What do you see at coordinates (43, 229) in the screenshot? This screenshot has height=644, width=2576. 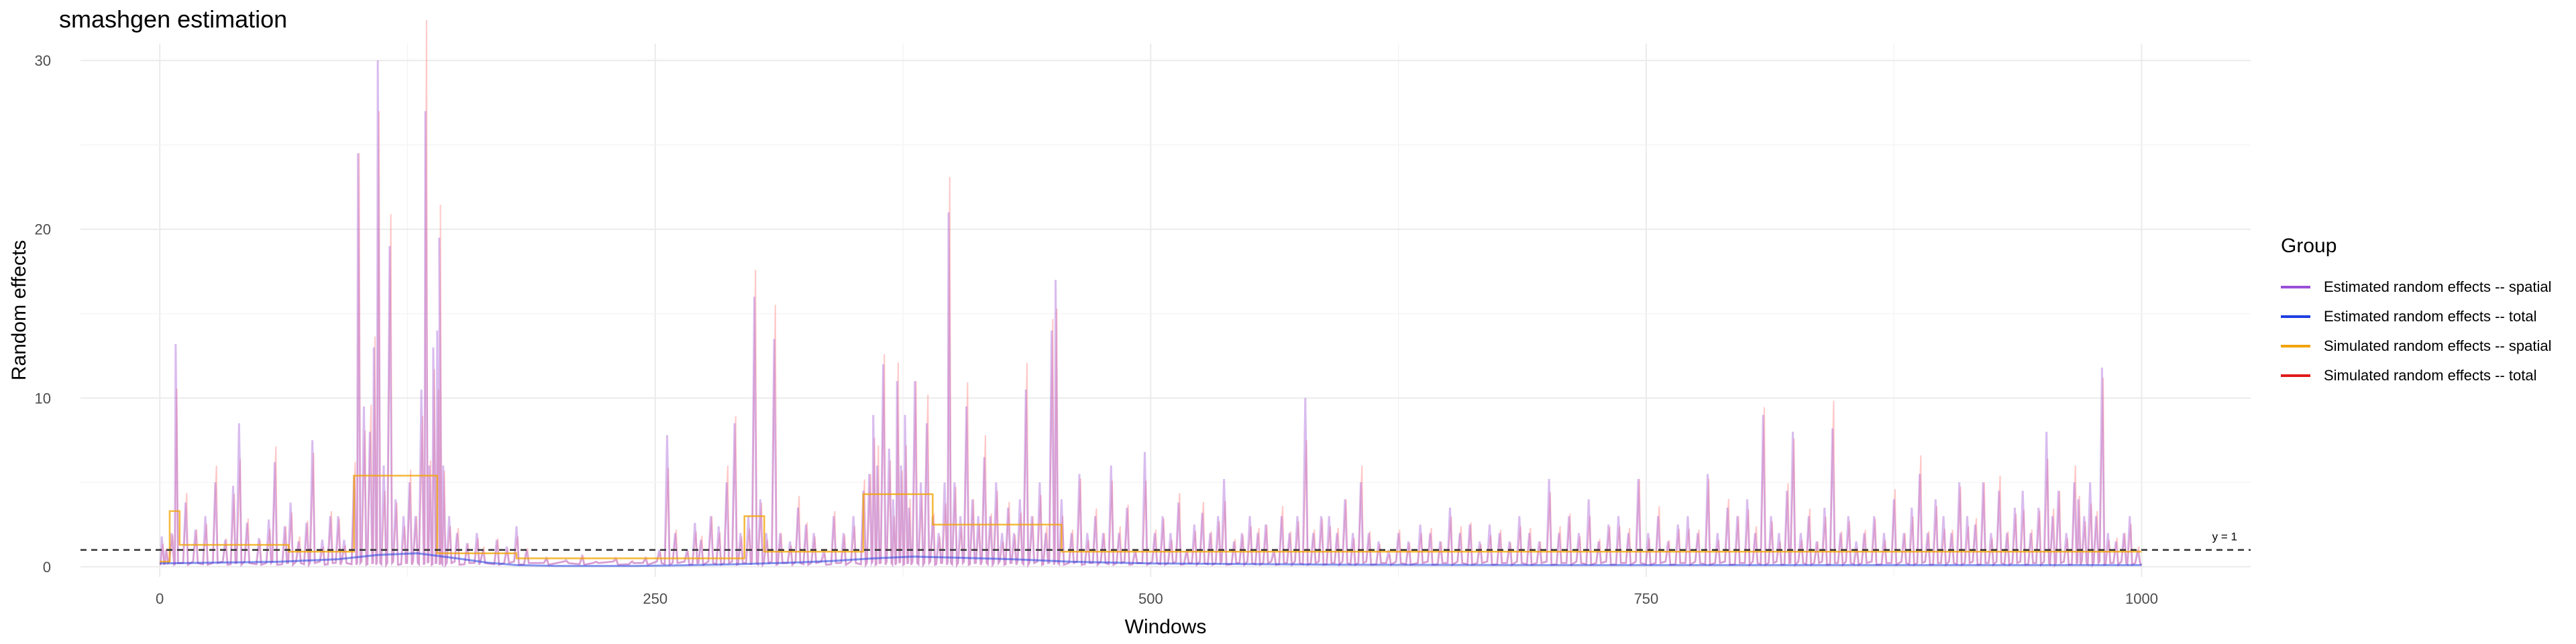 I see `y-tick-label: 20` at bounding box center [43, 229].